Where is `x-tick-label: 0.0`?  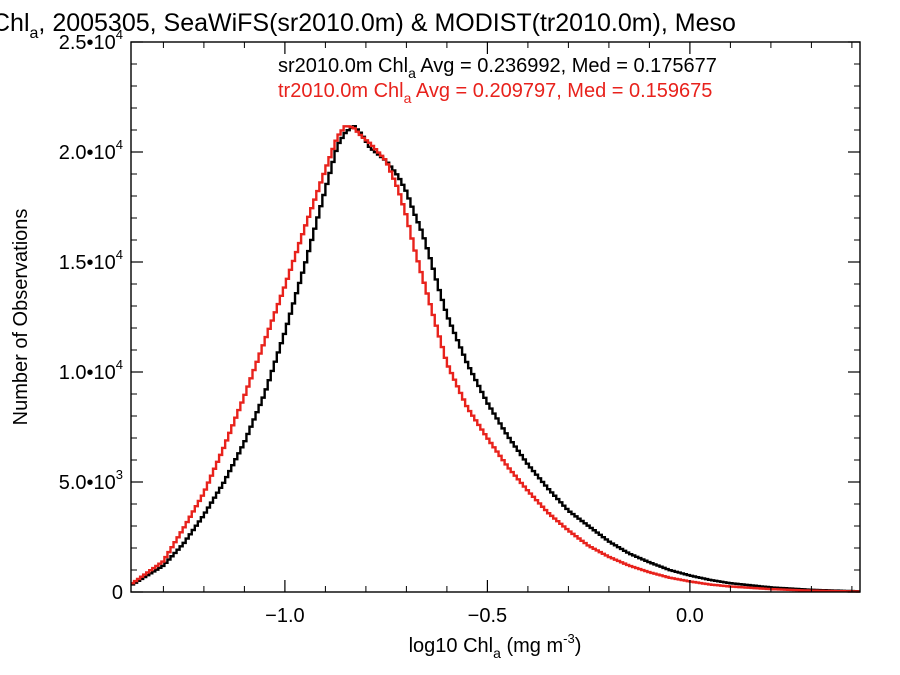 x-tick-label: 0.0 is located at coordinates (690, 616).